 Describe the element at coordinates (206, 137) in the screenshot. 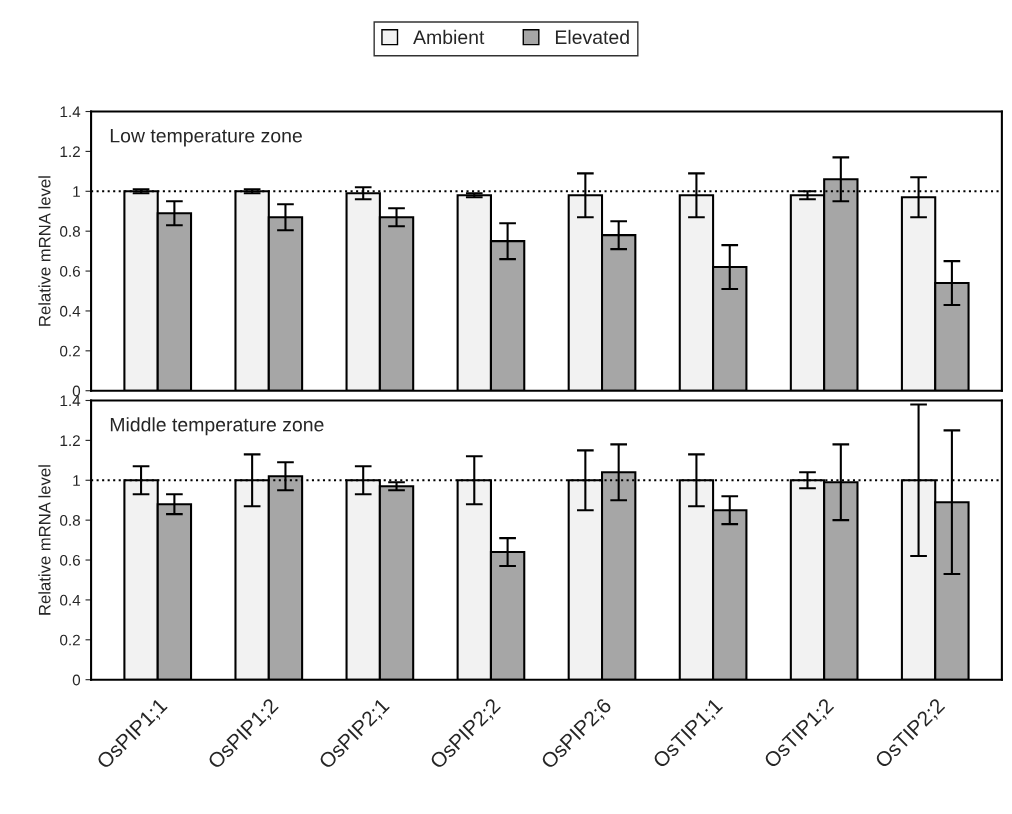

I see `text: Low temperature zone` at that location.